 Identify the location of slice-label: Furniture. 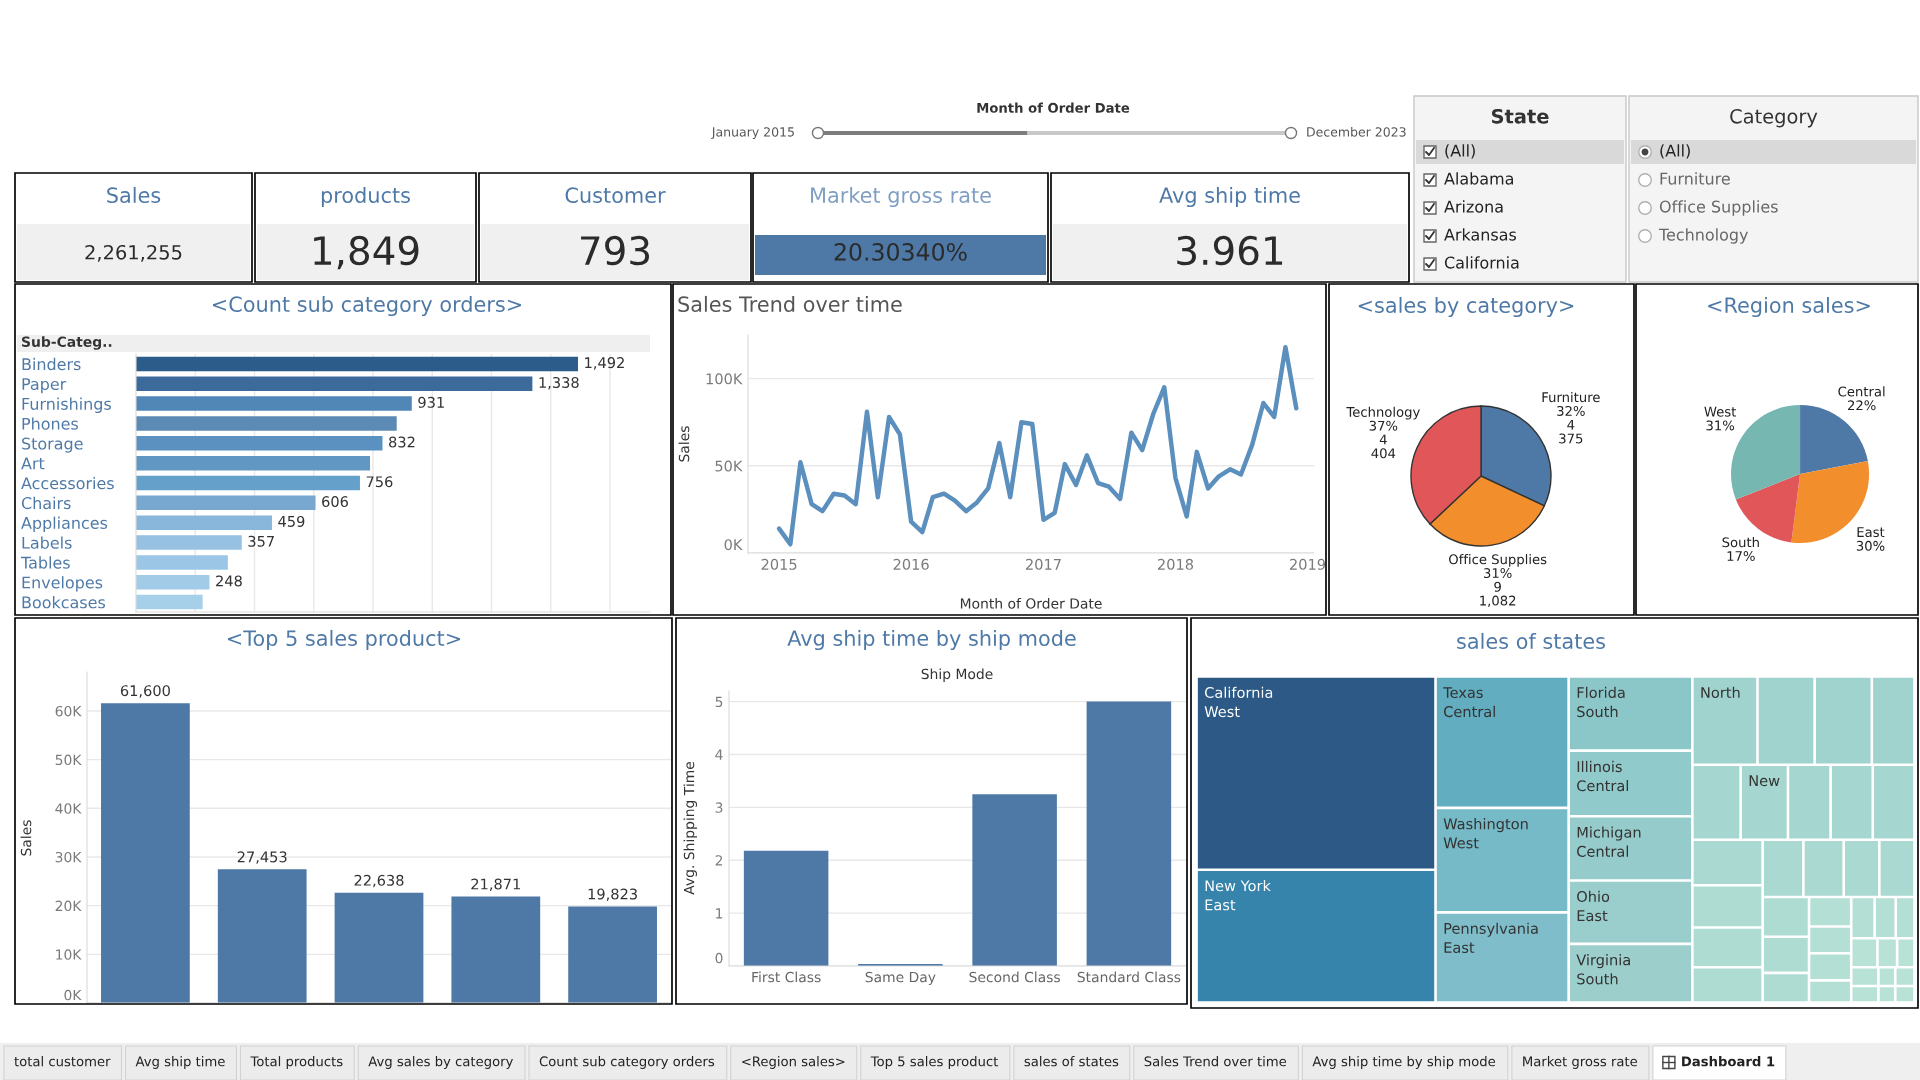
(1571, 397).